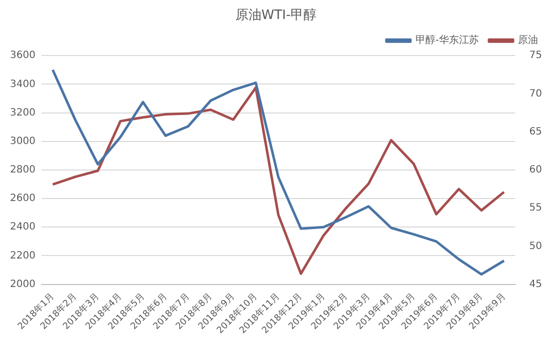 The width and height of the screenshot is (554, 339). I want to click on chart-title: 原油WTI-甲醇, so click(276, 16).